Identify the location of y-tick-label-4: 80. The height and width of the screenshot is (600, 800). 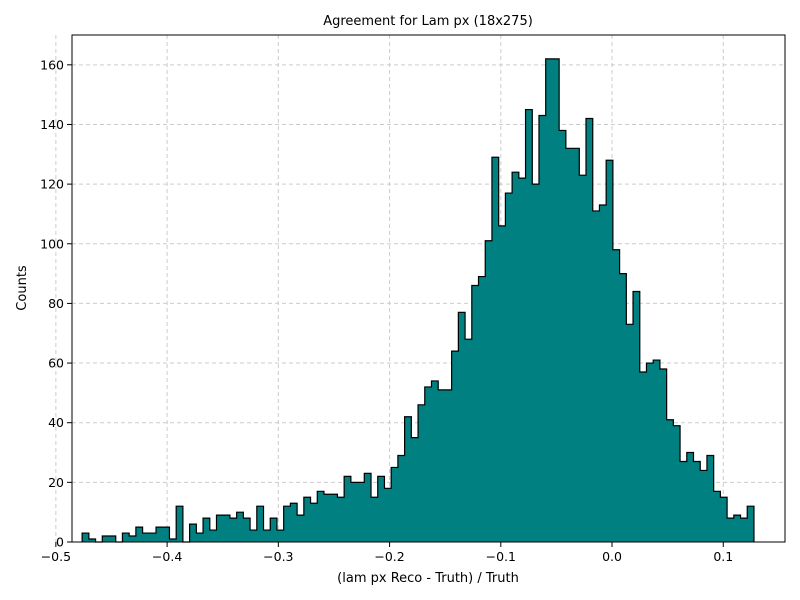
(56, 303).